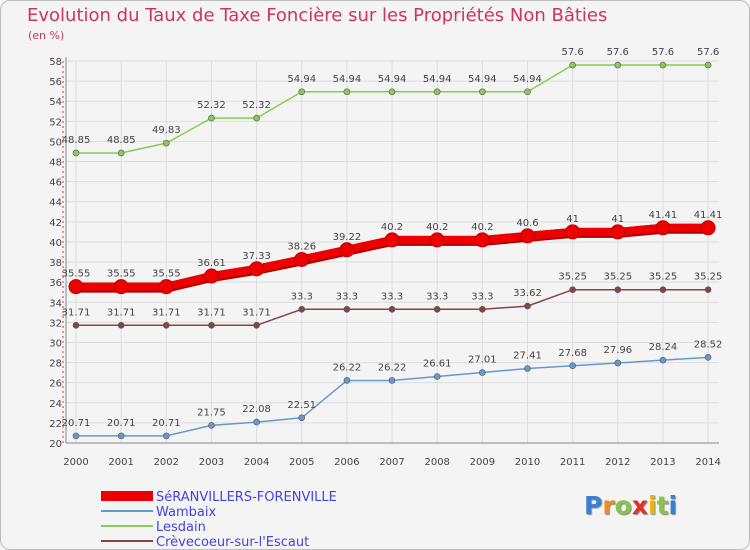  Describe the element at coordinates (708, 344) in the screenshot. I see `series-1-data-label: 28.52` at that location.